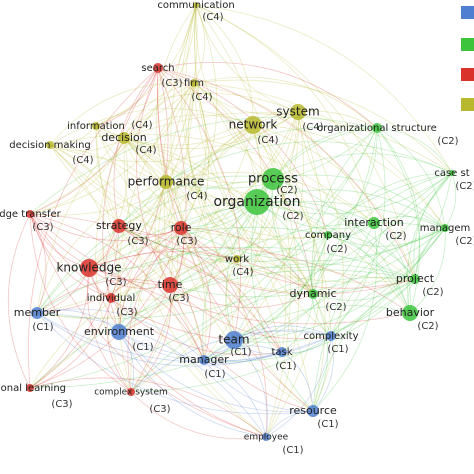 This screenshot has width=474, height=474. I want to click on cluster-label: (C4), so click(196, 196).